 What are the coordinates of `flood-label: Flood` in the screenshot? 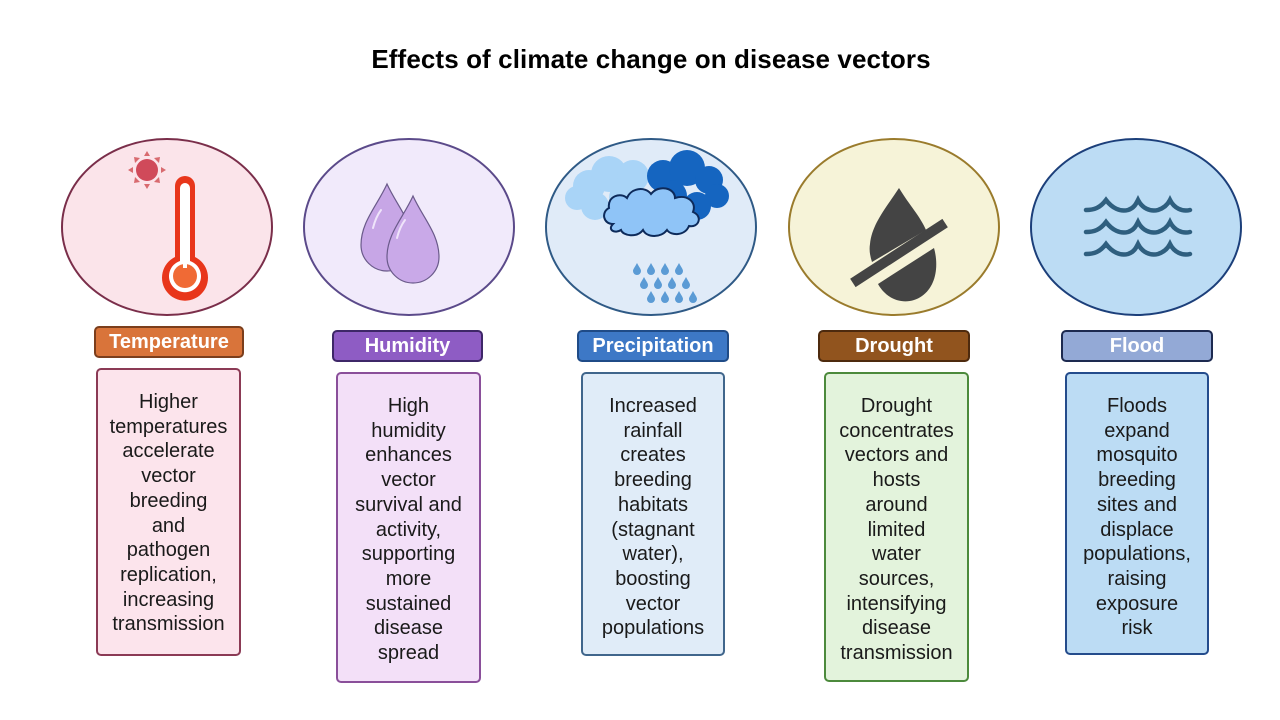 It's located at (1137, 346).